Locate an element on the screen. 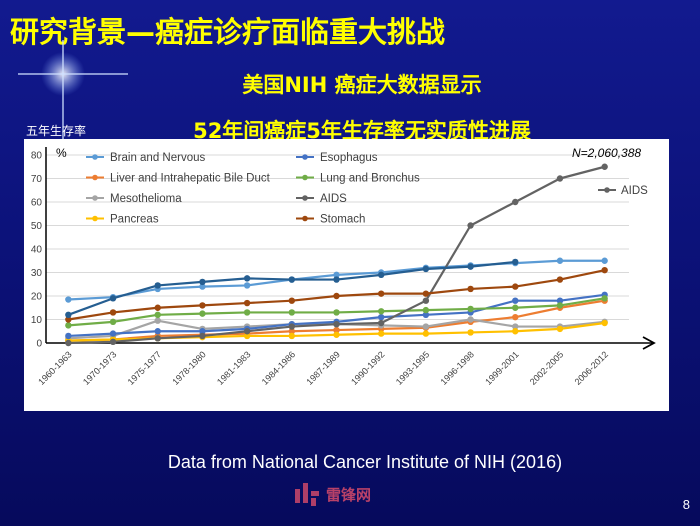 This screenshot has width=700, height=526. y-axis-label: 五年生存率 is located at coordinates (56, 131).